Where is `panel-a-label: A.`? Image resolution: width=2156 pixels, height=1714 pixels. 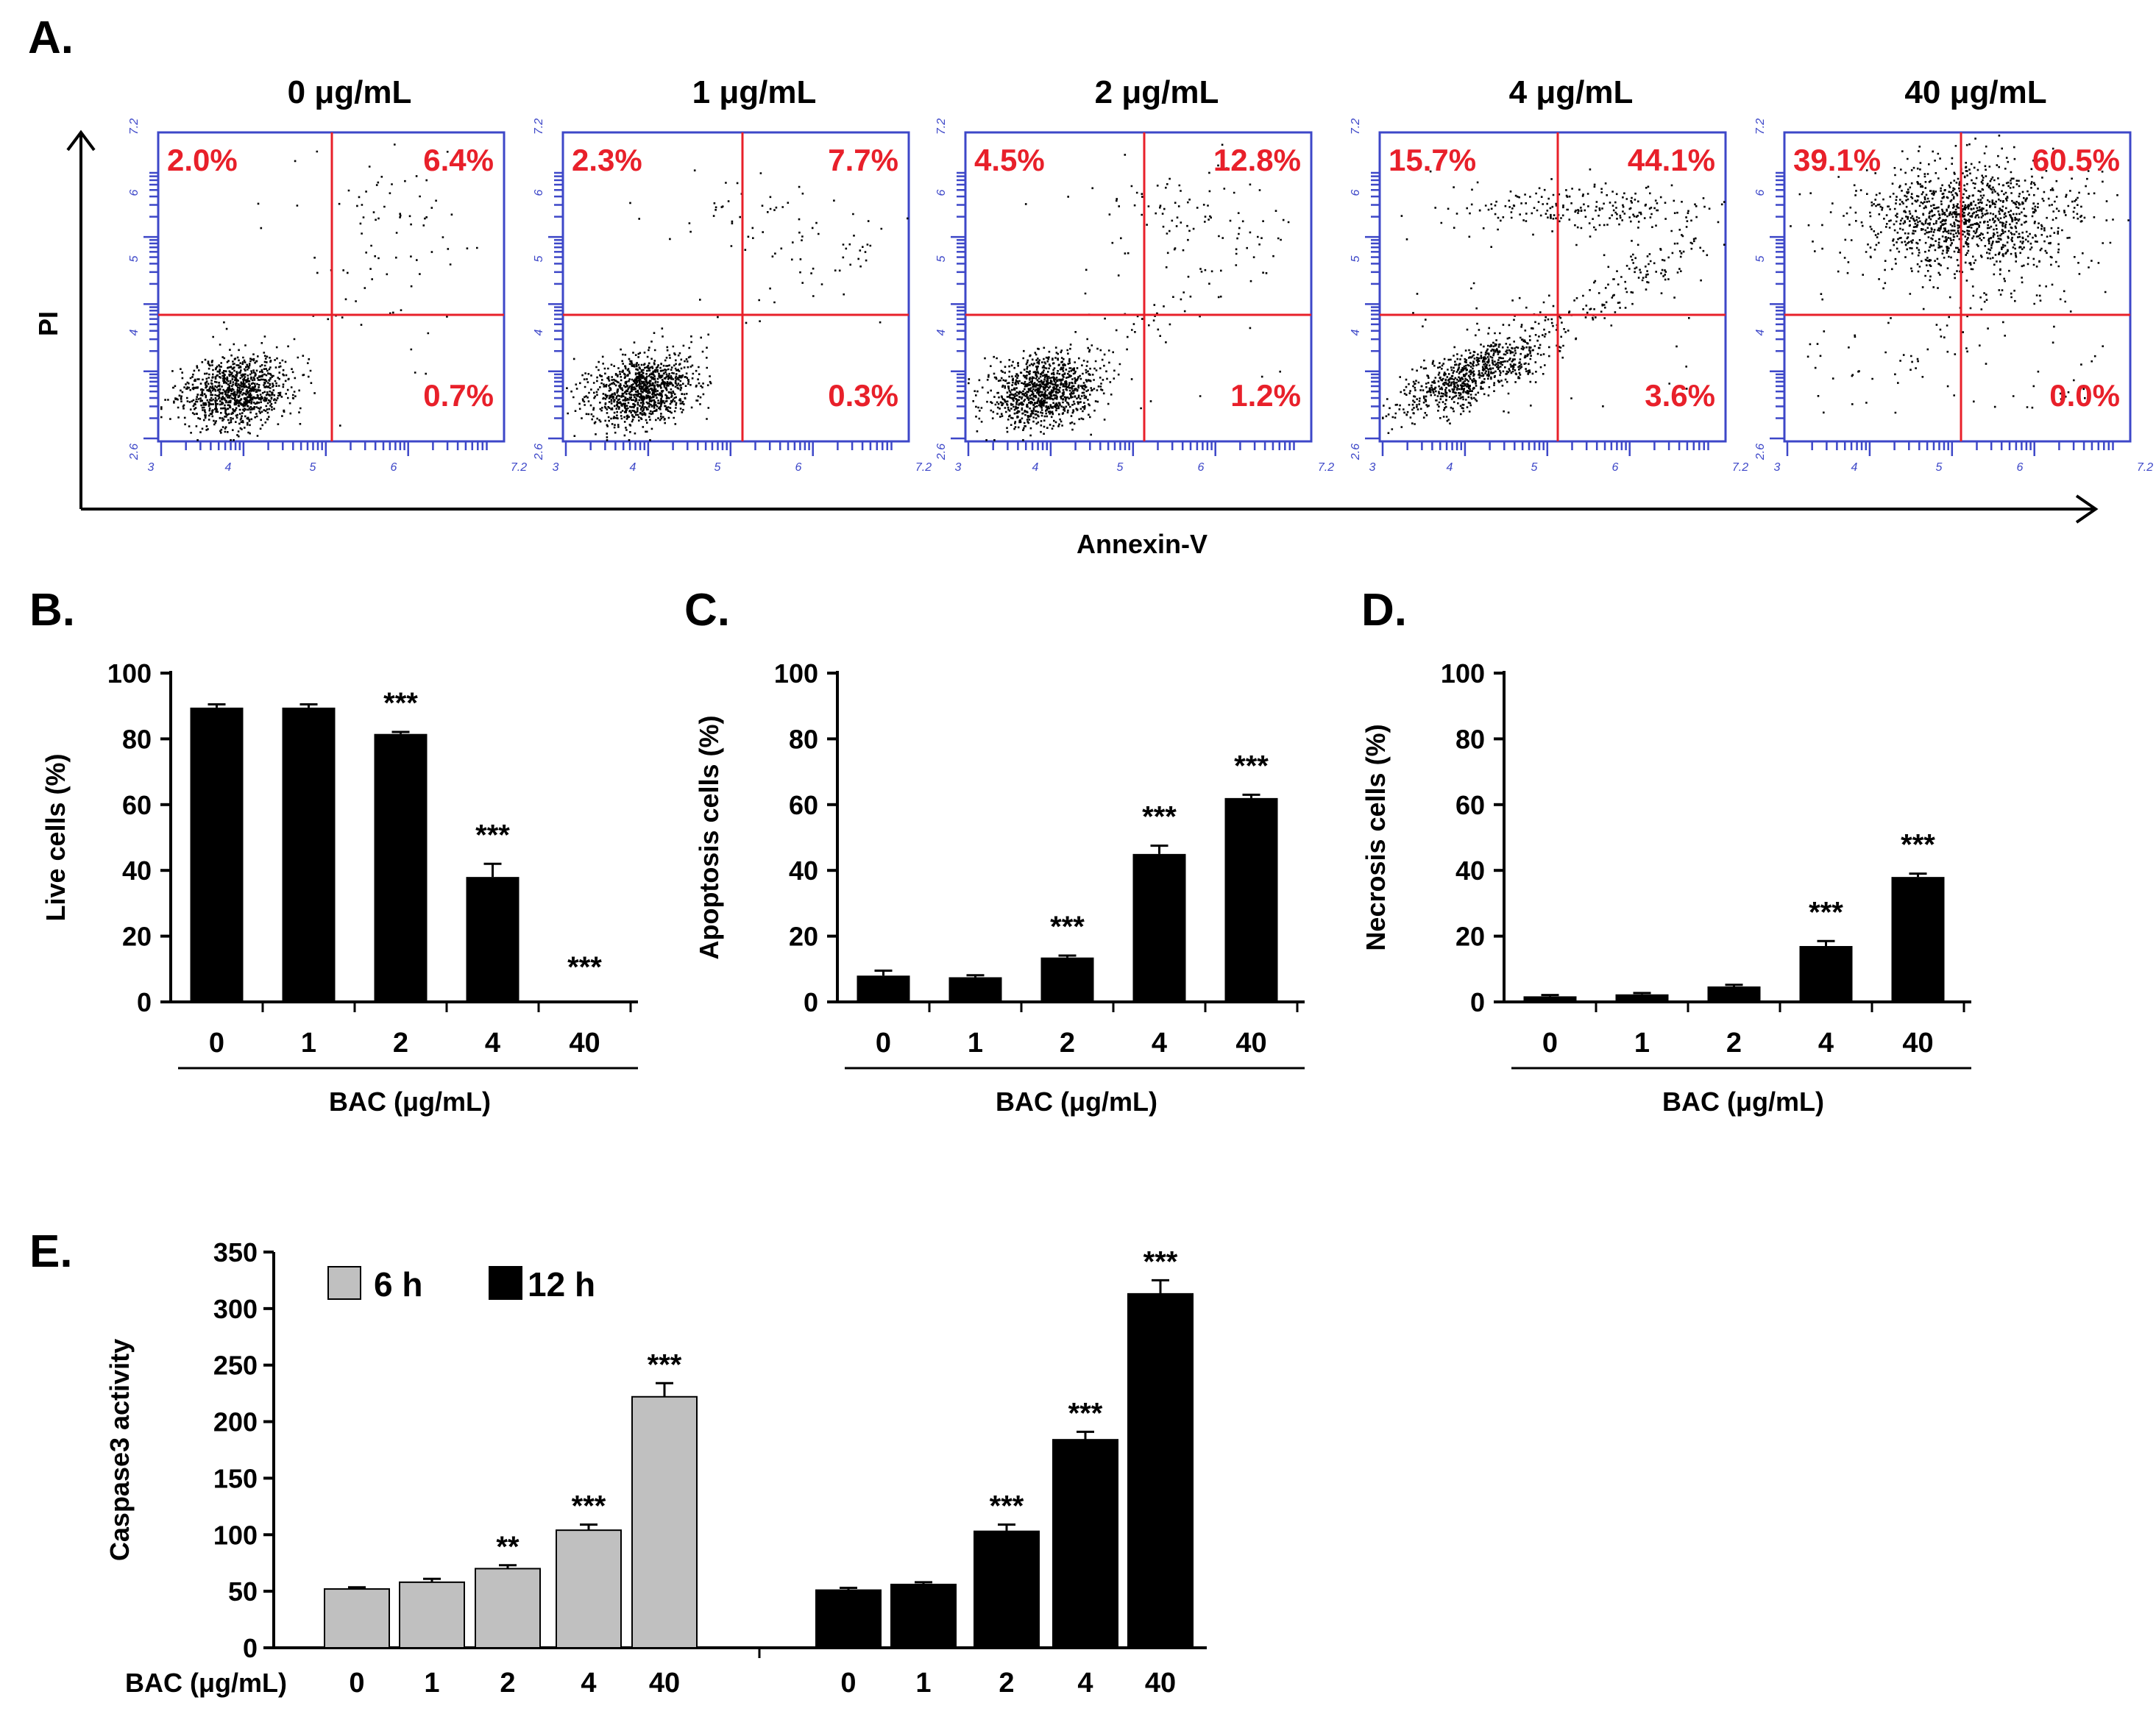 panel-a-label: A. is located at coordinates (51, 38).